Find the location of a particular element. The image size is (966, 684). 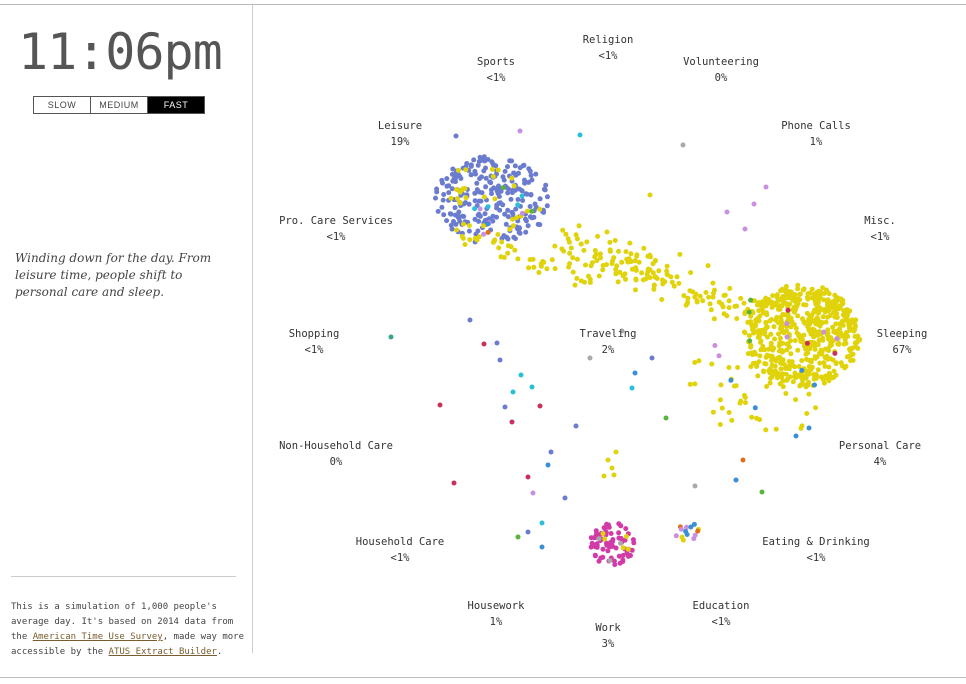

label-housework: Housework 1% is located at coordinates (496, 614).